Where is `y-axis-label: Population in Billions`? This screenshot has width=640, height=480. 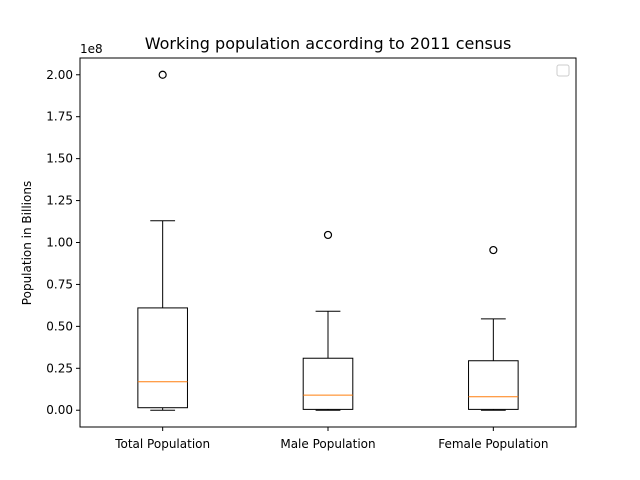 y-axis-label: Population in Billions is located at coordinates (27, 243).